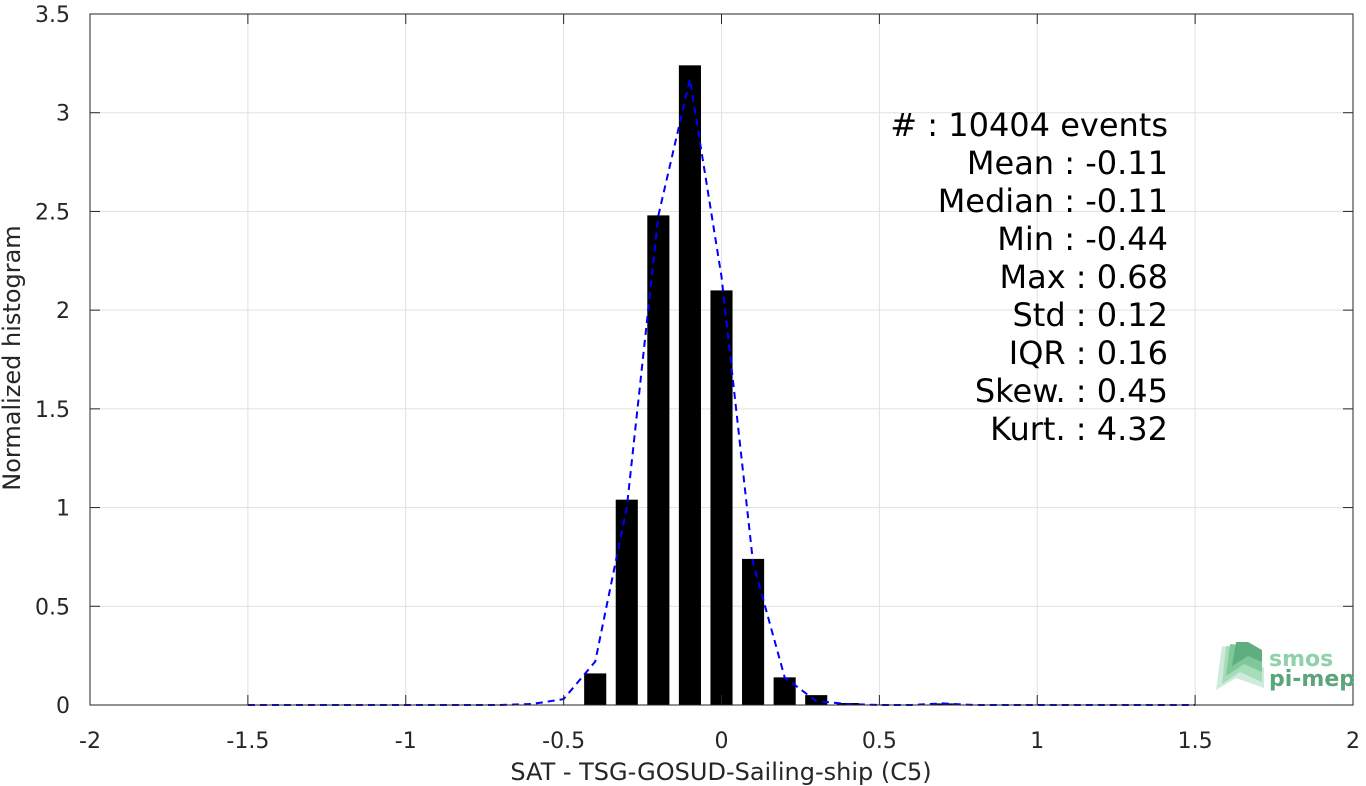 The width and height of the screenshot is (1366, 786). I want to click on y-tick-label: 0.5, so click(52, 607).